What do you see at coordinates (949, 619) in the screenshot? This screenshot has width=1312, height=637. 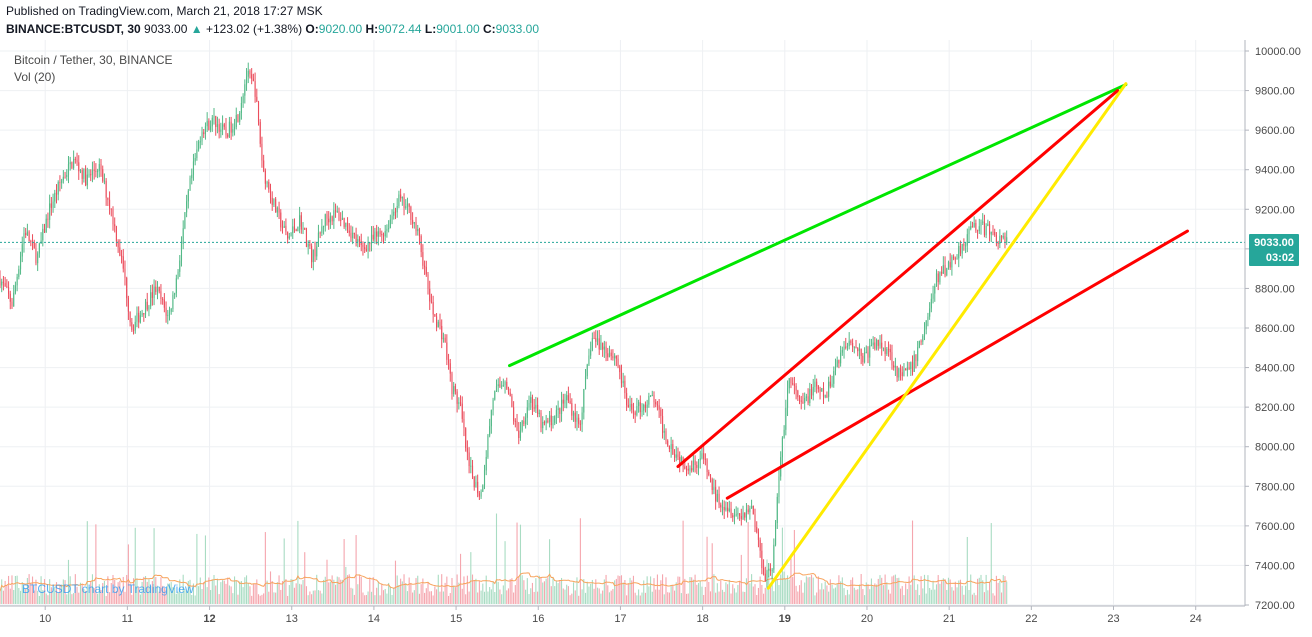 I see `time-tick-label: 21` at bounding box center [949, 619].